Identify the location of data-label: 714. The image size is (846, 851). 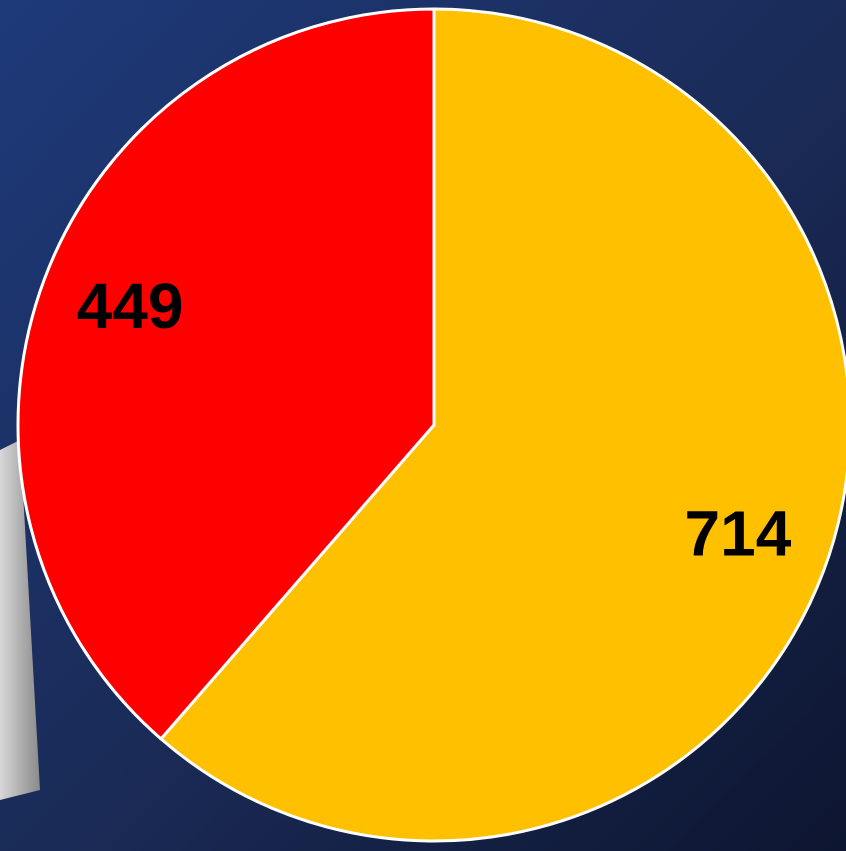
(738, 534).